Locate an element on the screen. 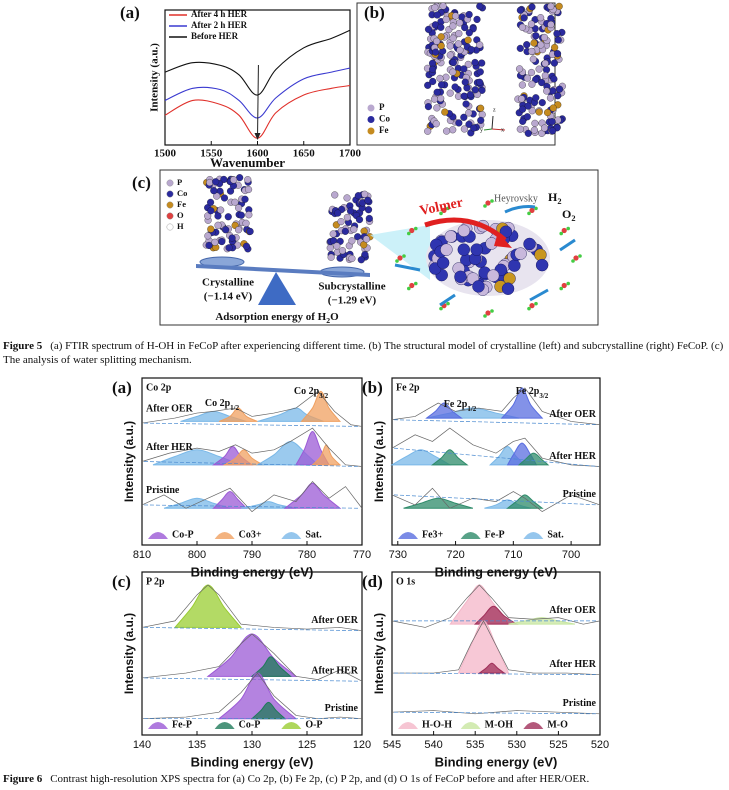 The width and height of the screenshot is (729, 790). caption-label: Figure 6 is located at coordinates (23, 779).